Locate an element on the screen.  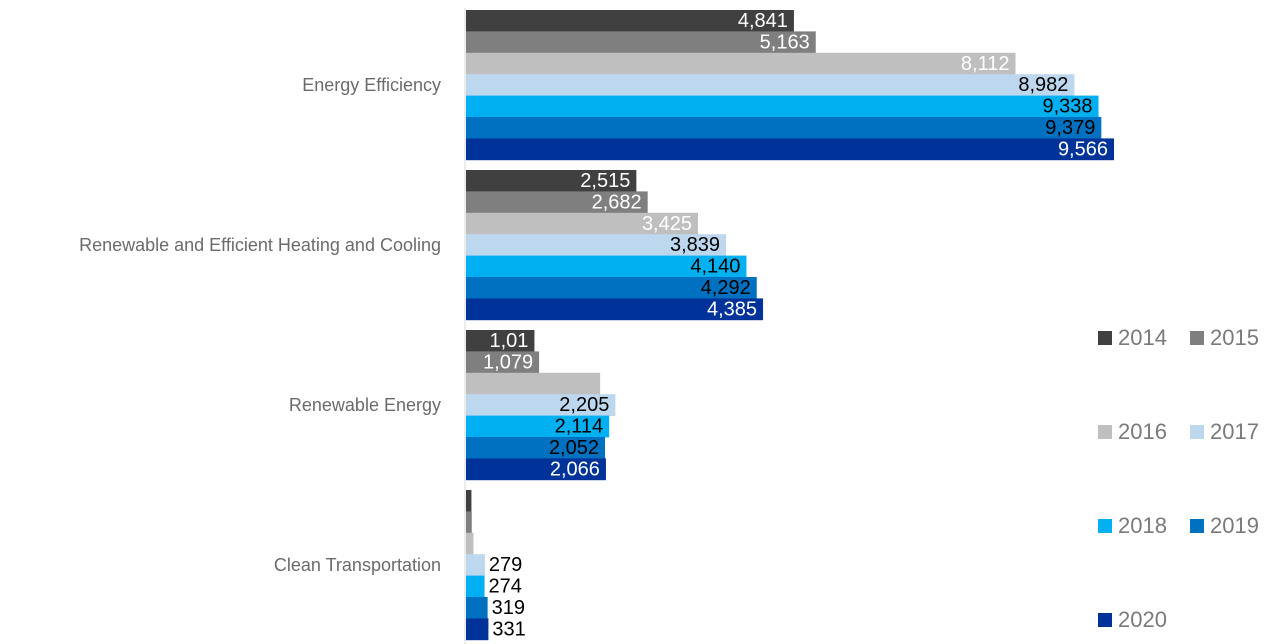
data-label: 274 is located at coordinates (505, 587).